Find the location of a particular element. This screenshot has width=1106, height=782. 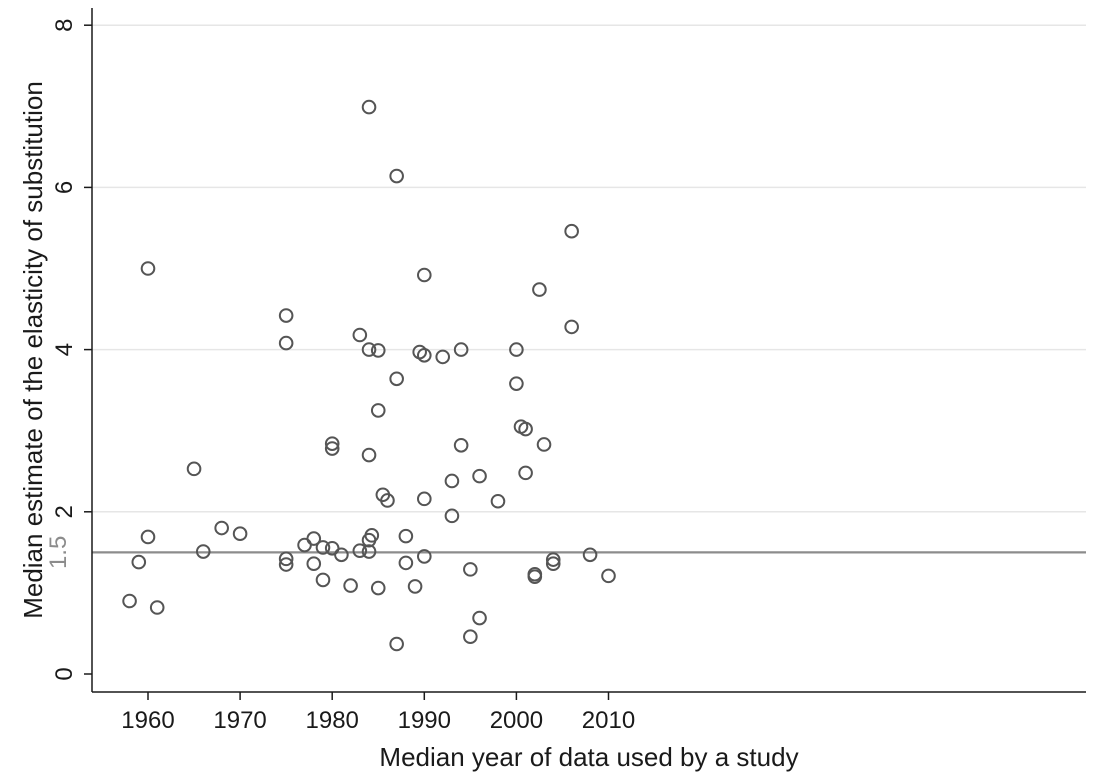

x-tick-label: 1970 is located at coordinates (239, 720).